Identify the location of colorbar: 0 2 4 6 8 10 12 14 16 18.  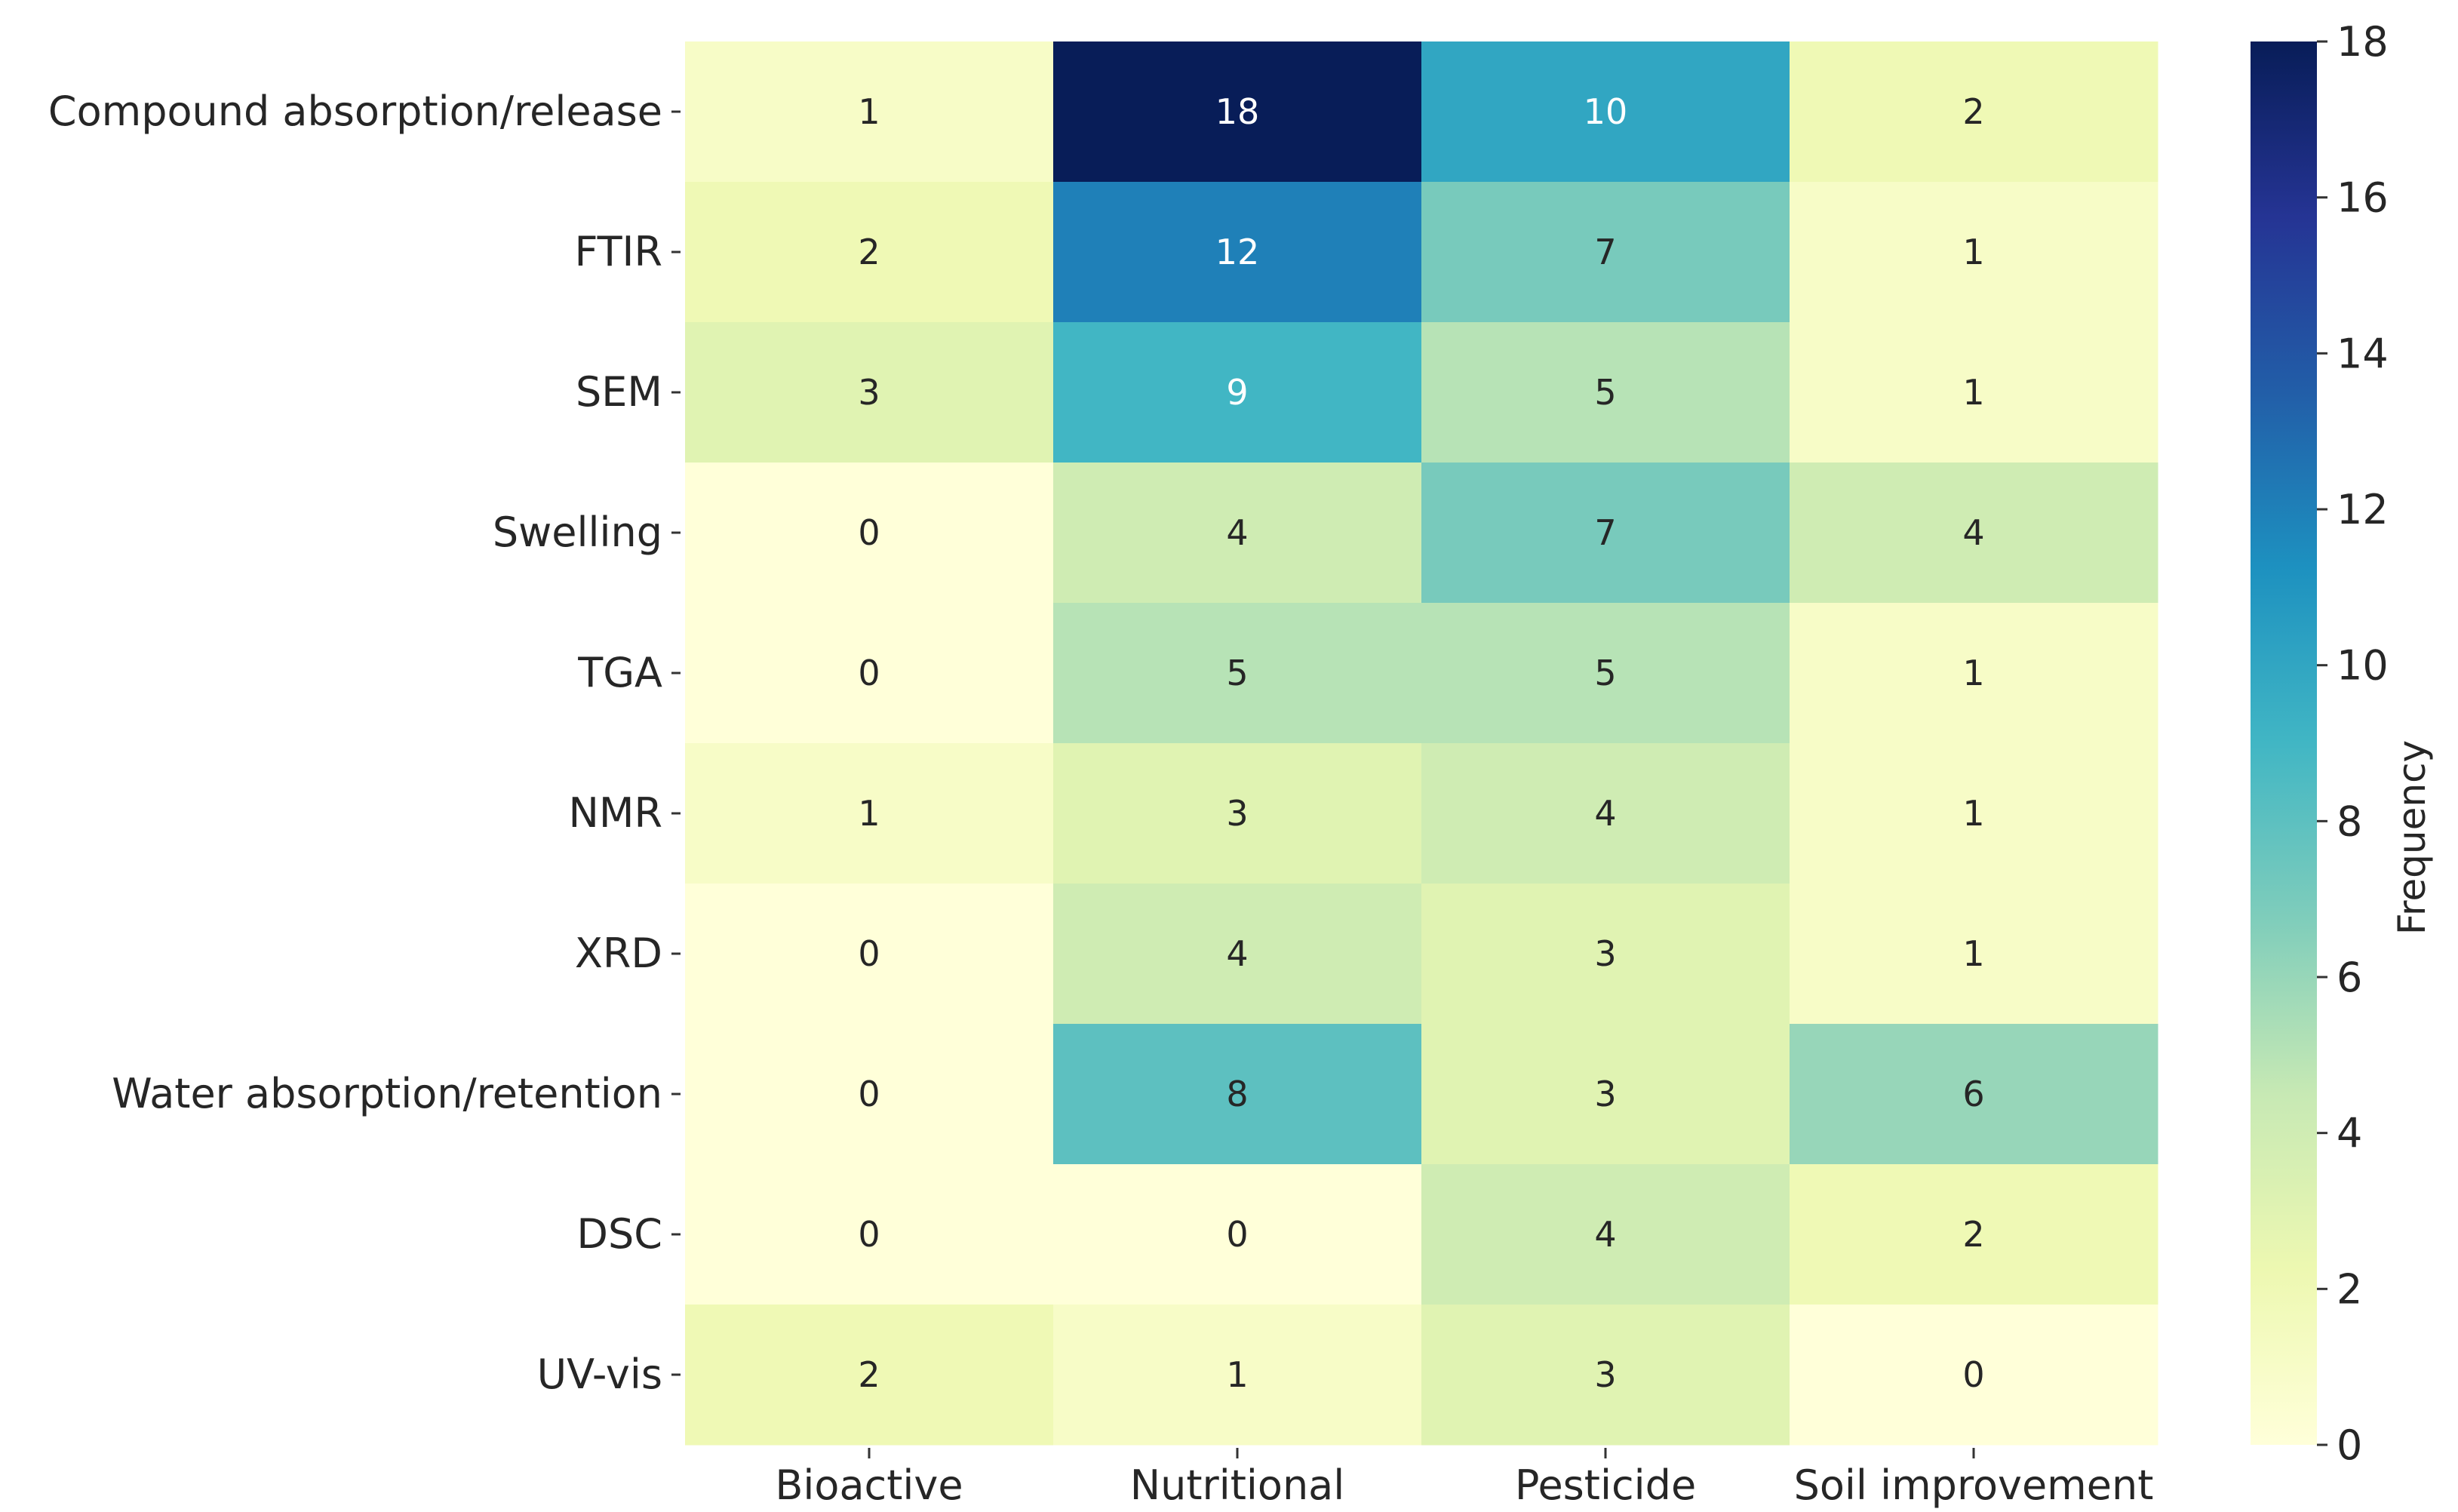
(2320, 743).